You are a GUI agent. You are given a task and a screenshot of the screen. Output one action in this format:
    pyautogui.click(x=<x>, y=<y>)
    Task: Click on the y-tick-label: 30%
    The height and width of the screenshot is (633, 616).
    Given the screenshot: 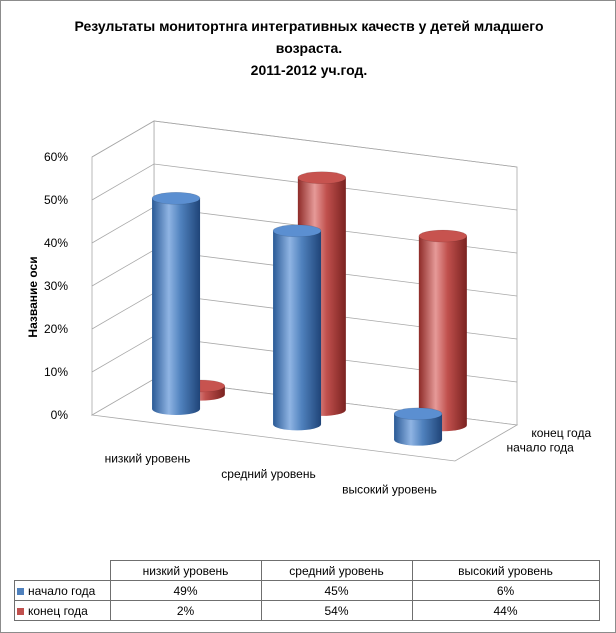 What is the action you would take?
    pyautogui.click(x=56, y=286)
    